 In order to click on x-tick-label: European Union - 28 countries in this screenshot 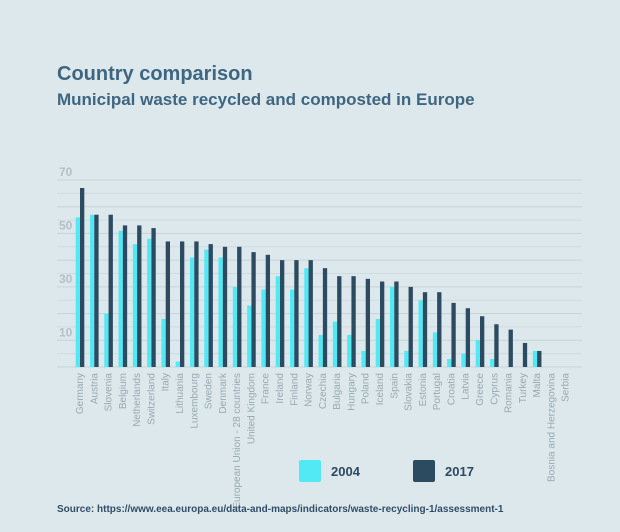, I will do `click(237, 441)`.